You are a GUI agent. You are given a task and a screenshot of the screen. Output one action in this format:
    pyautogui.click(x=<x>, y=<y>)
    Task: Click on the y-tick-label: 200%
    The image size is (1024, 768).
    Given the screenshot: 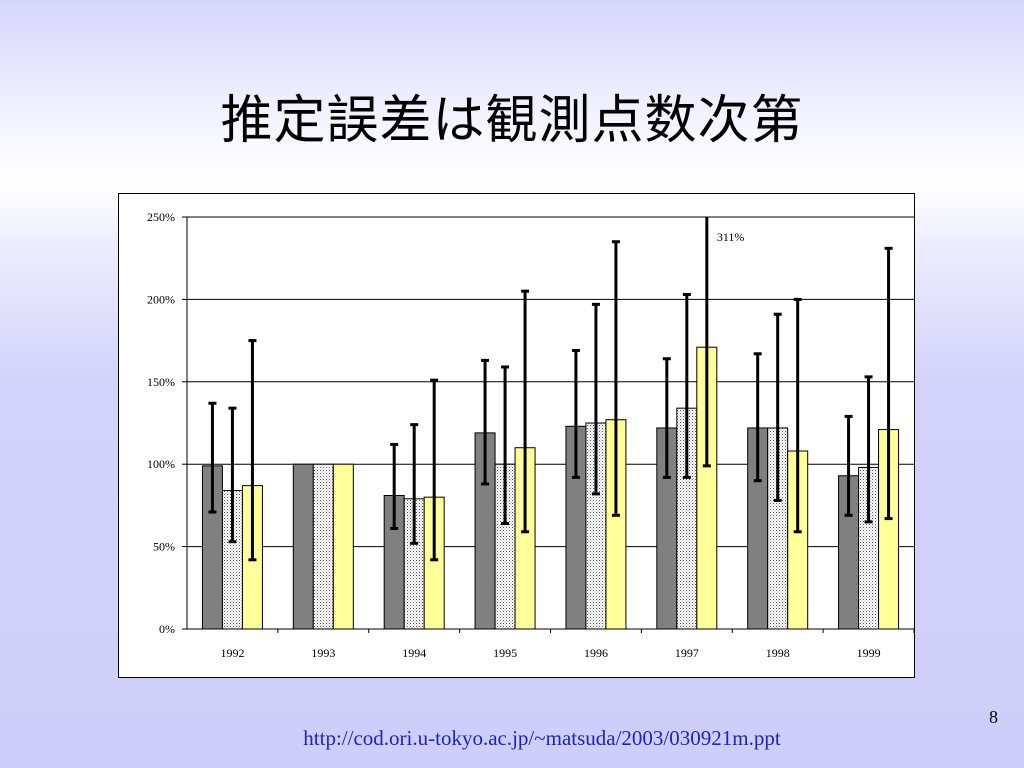 What is the action you would take?
    pyautogui.click(x=161, y=299)
    